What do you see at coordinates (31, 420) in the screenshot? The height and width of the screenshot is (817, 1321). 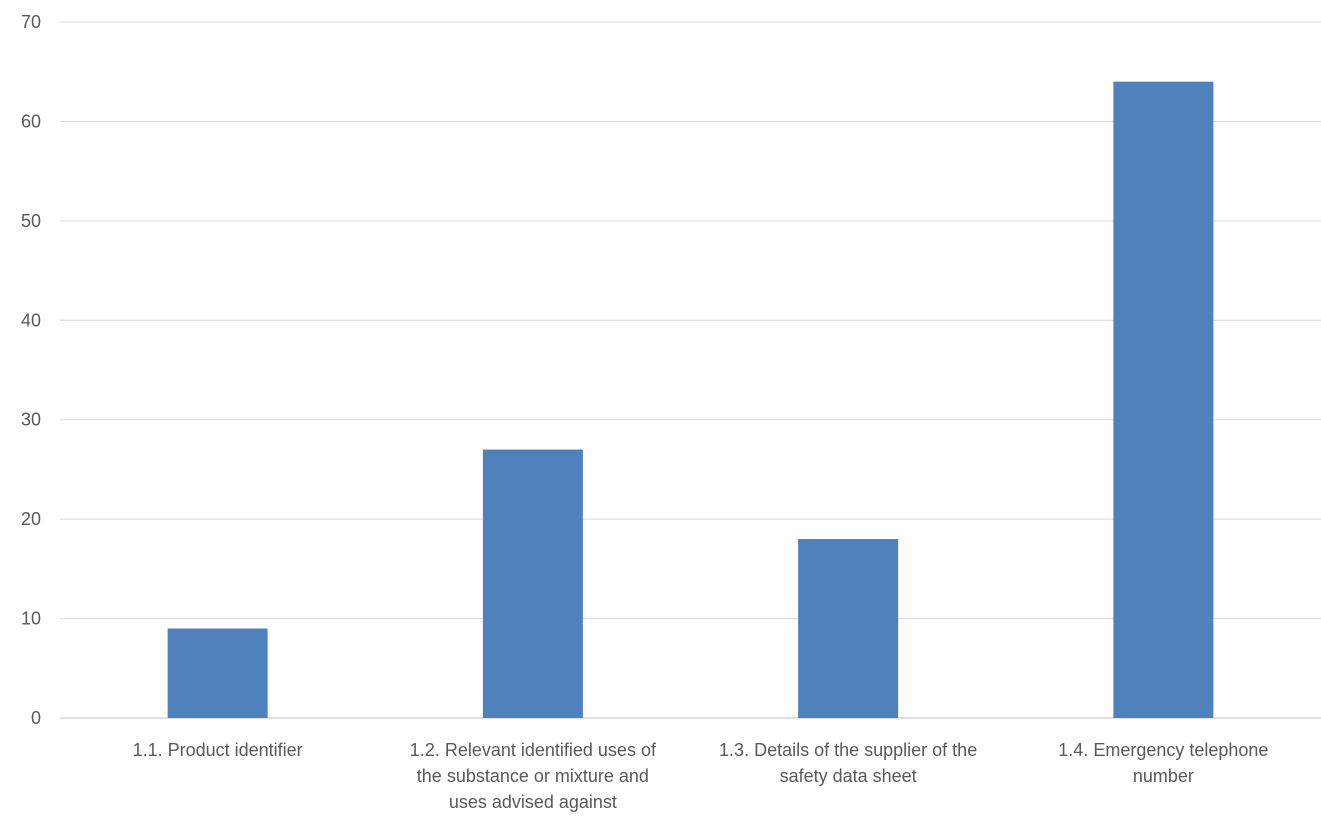 I see `y-tick-label: 30` at bounding box center [31, 420].